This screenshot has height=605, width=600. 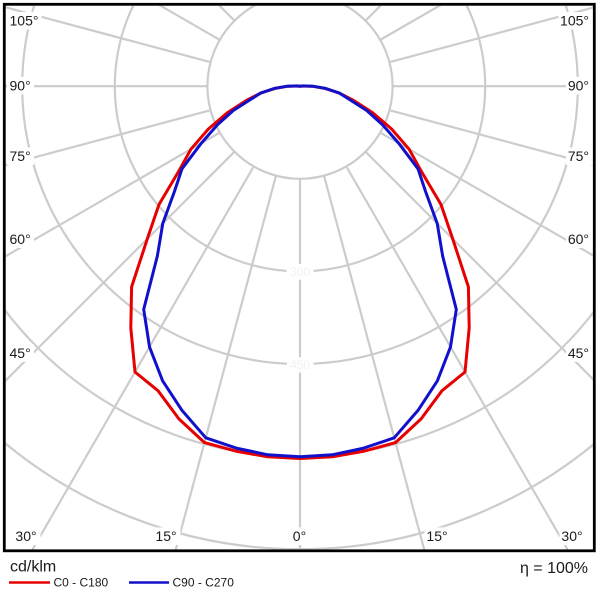 I want to click on svg-text: C90 - C270, so click(x=204, y=583).